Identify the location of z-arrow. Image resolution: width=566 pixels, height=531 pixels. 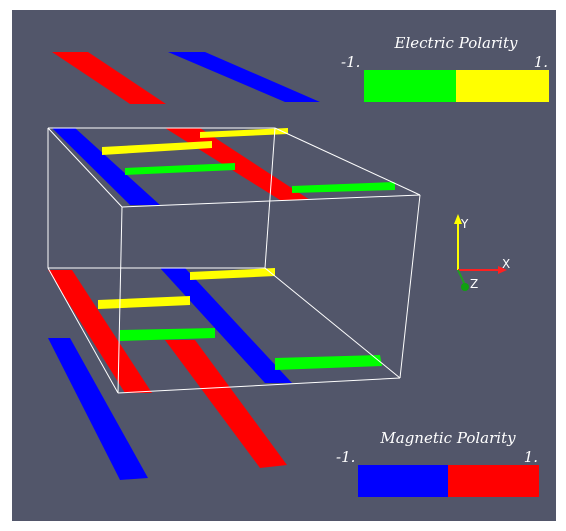
(465, 287).